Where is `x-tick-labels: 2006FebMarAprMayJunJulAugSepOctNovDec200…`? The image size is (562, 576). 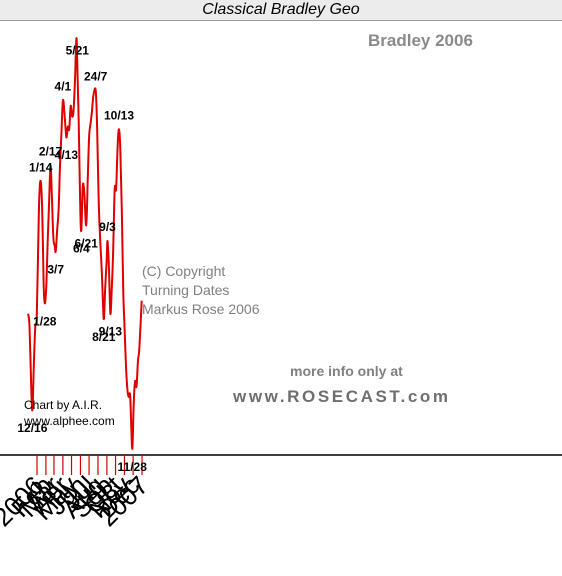
x-tick-labels: 2006FebMarAprMayJunJulAugSepOctNovDec200… is located at coordinates (77, 500).